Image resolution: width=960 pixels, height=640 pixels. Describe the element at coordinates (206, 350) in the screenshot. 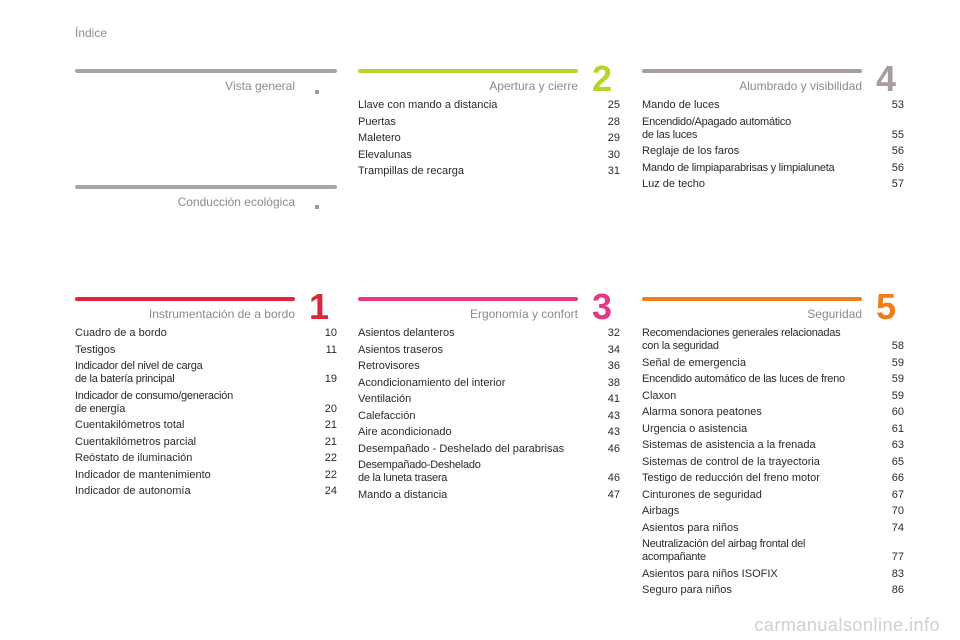

I see `toc-entry: Testigos 11` at that location.